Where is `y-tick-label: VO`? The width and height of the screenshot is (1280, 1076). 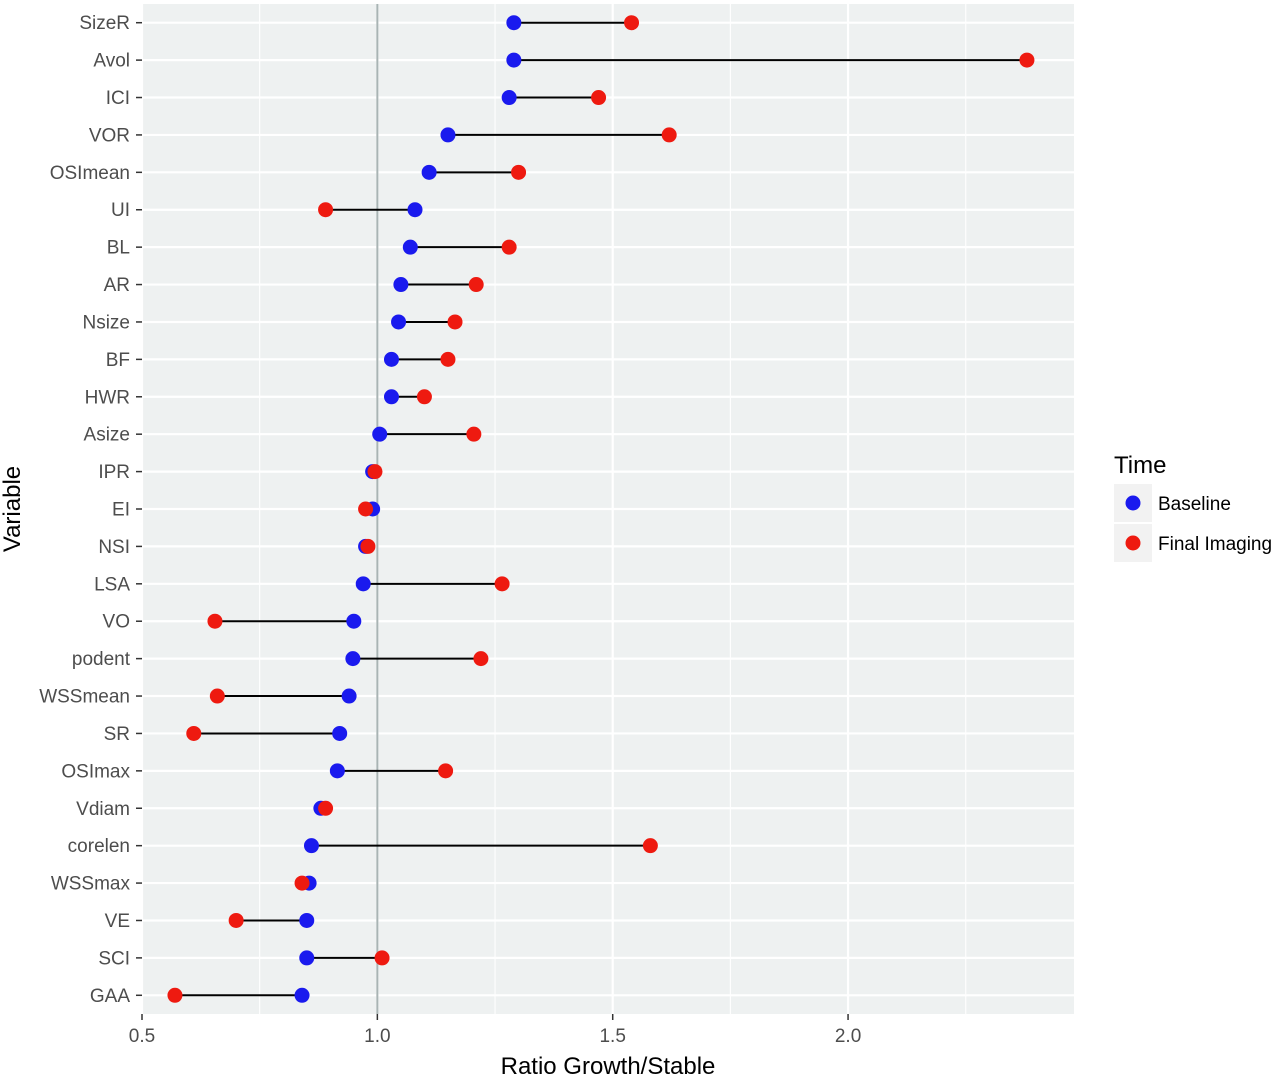
y-tick-label: VO is located at coordinates (116, 622).